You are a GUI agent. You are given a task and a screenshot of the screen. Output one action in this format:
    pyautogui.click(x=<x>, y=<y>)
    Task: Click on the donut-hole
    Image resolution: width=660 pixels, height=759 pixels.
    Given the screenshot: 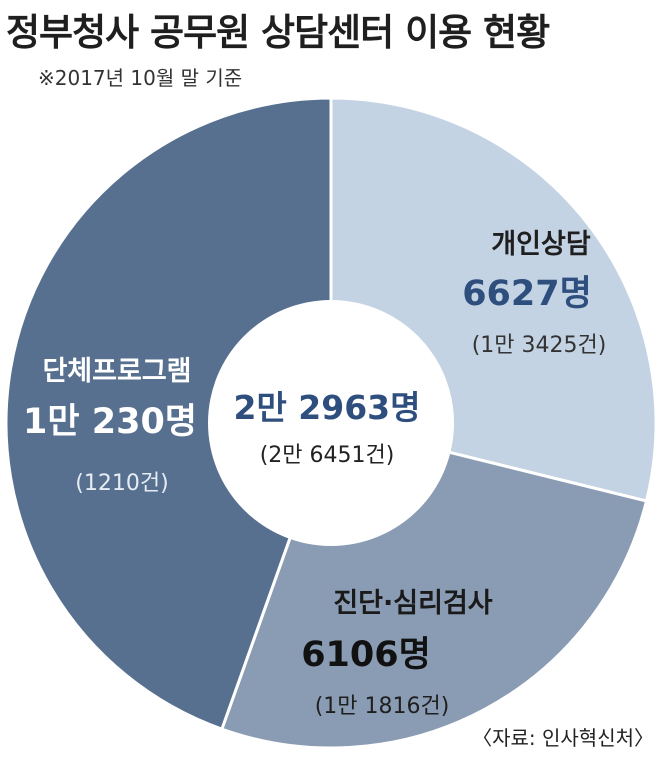 What is the action you would take?
    pyautogui.click(x=331, y=423)
    